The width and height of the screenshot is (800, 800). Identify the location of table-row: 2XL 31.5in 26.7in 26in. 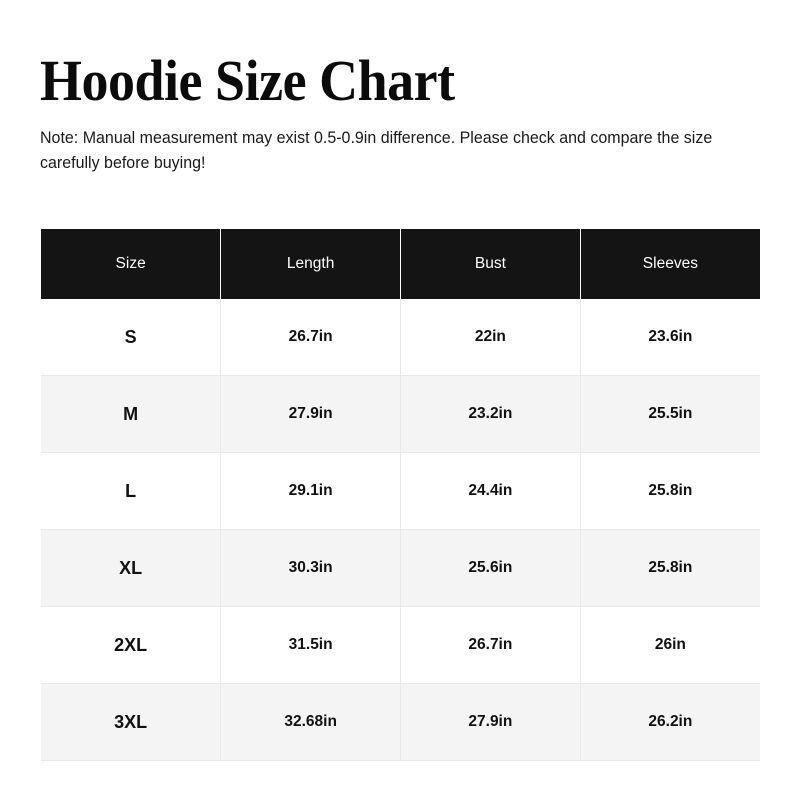
(400, 645).